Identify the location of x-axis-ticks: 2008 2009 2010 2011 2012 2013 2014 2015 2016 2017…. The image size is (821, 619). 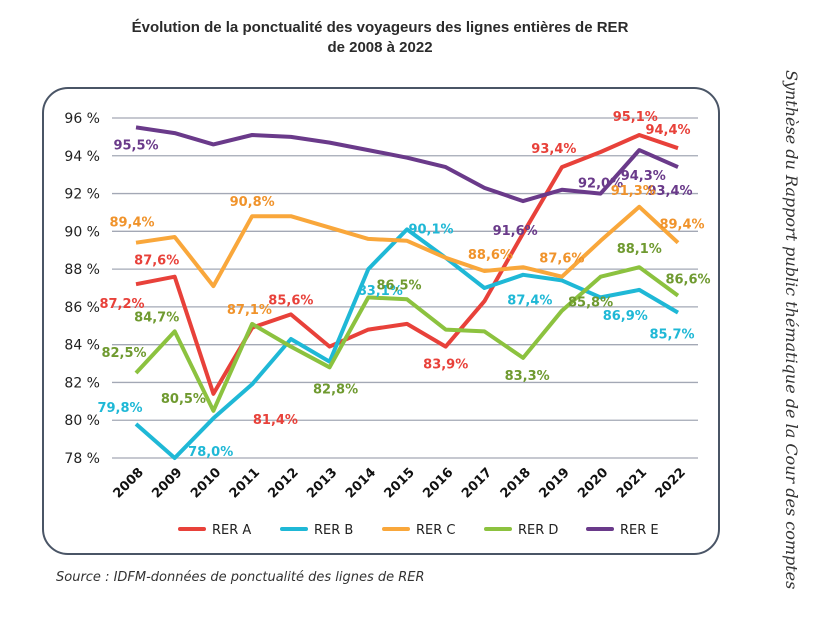
(400, 483).